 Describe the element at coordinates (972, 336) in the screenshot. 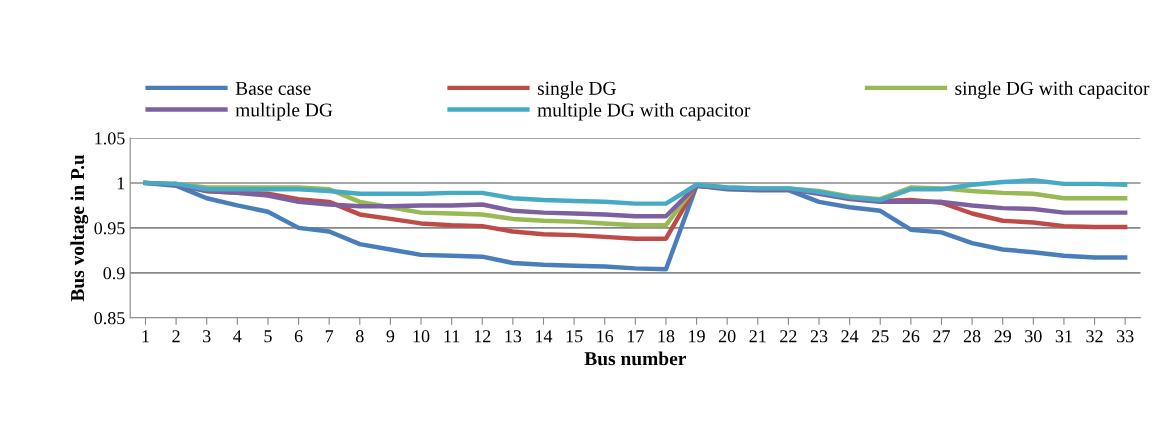

I see `x-tick-label: 28` at that location.